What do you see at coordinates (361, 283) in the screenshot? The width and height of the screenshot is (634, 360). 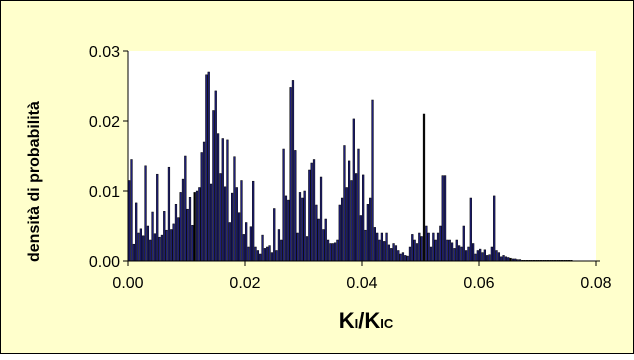 I see `x-tick-label: 0.04` at bounding box center [361, 283].